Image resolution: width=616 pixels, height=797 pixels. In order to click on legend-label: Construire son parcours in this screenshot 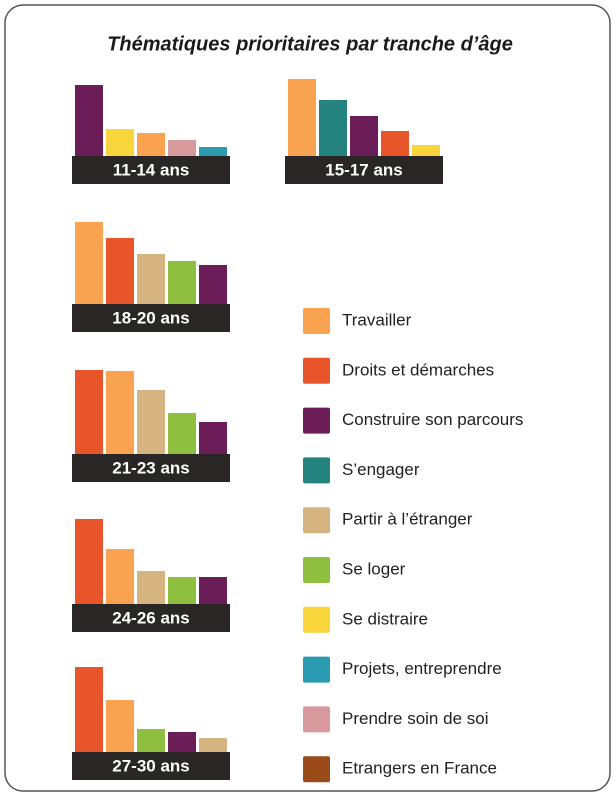, I will do `click(432, 419)`.